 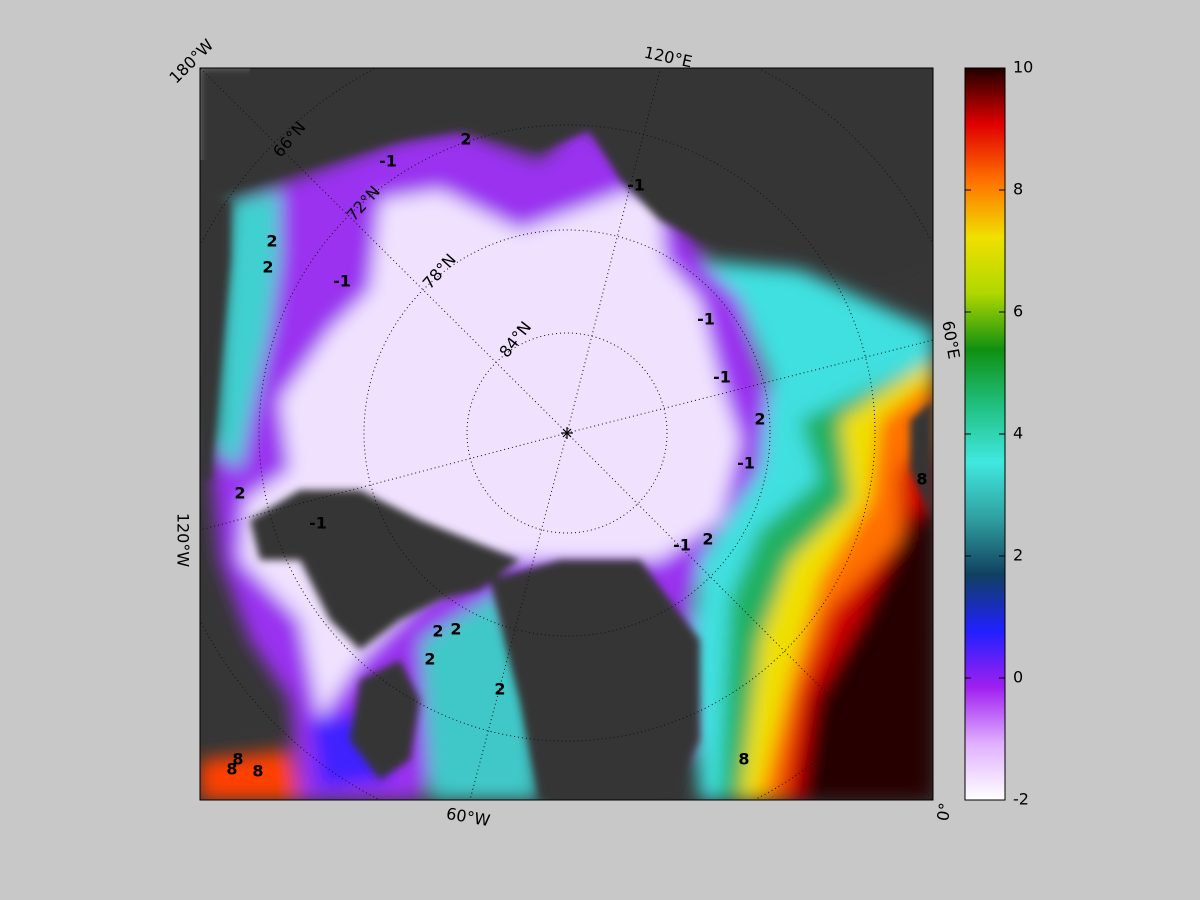 I want to click on longitude-label: 0°, so click(x=944, y=811).